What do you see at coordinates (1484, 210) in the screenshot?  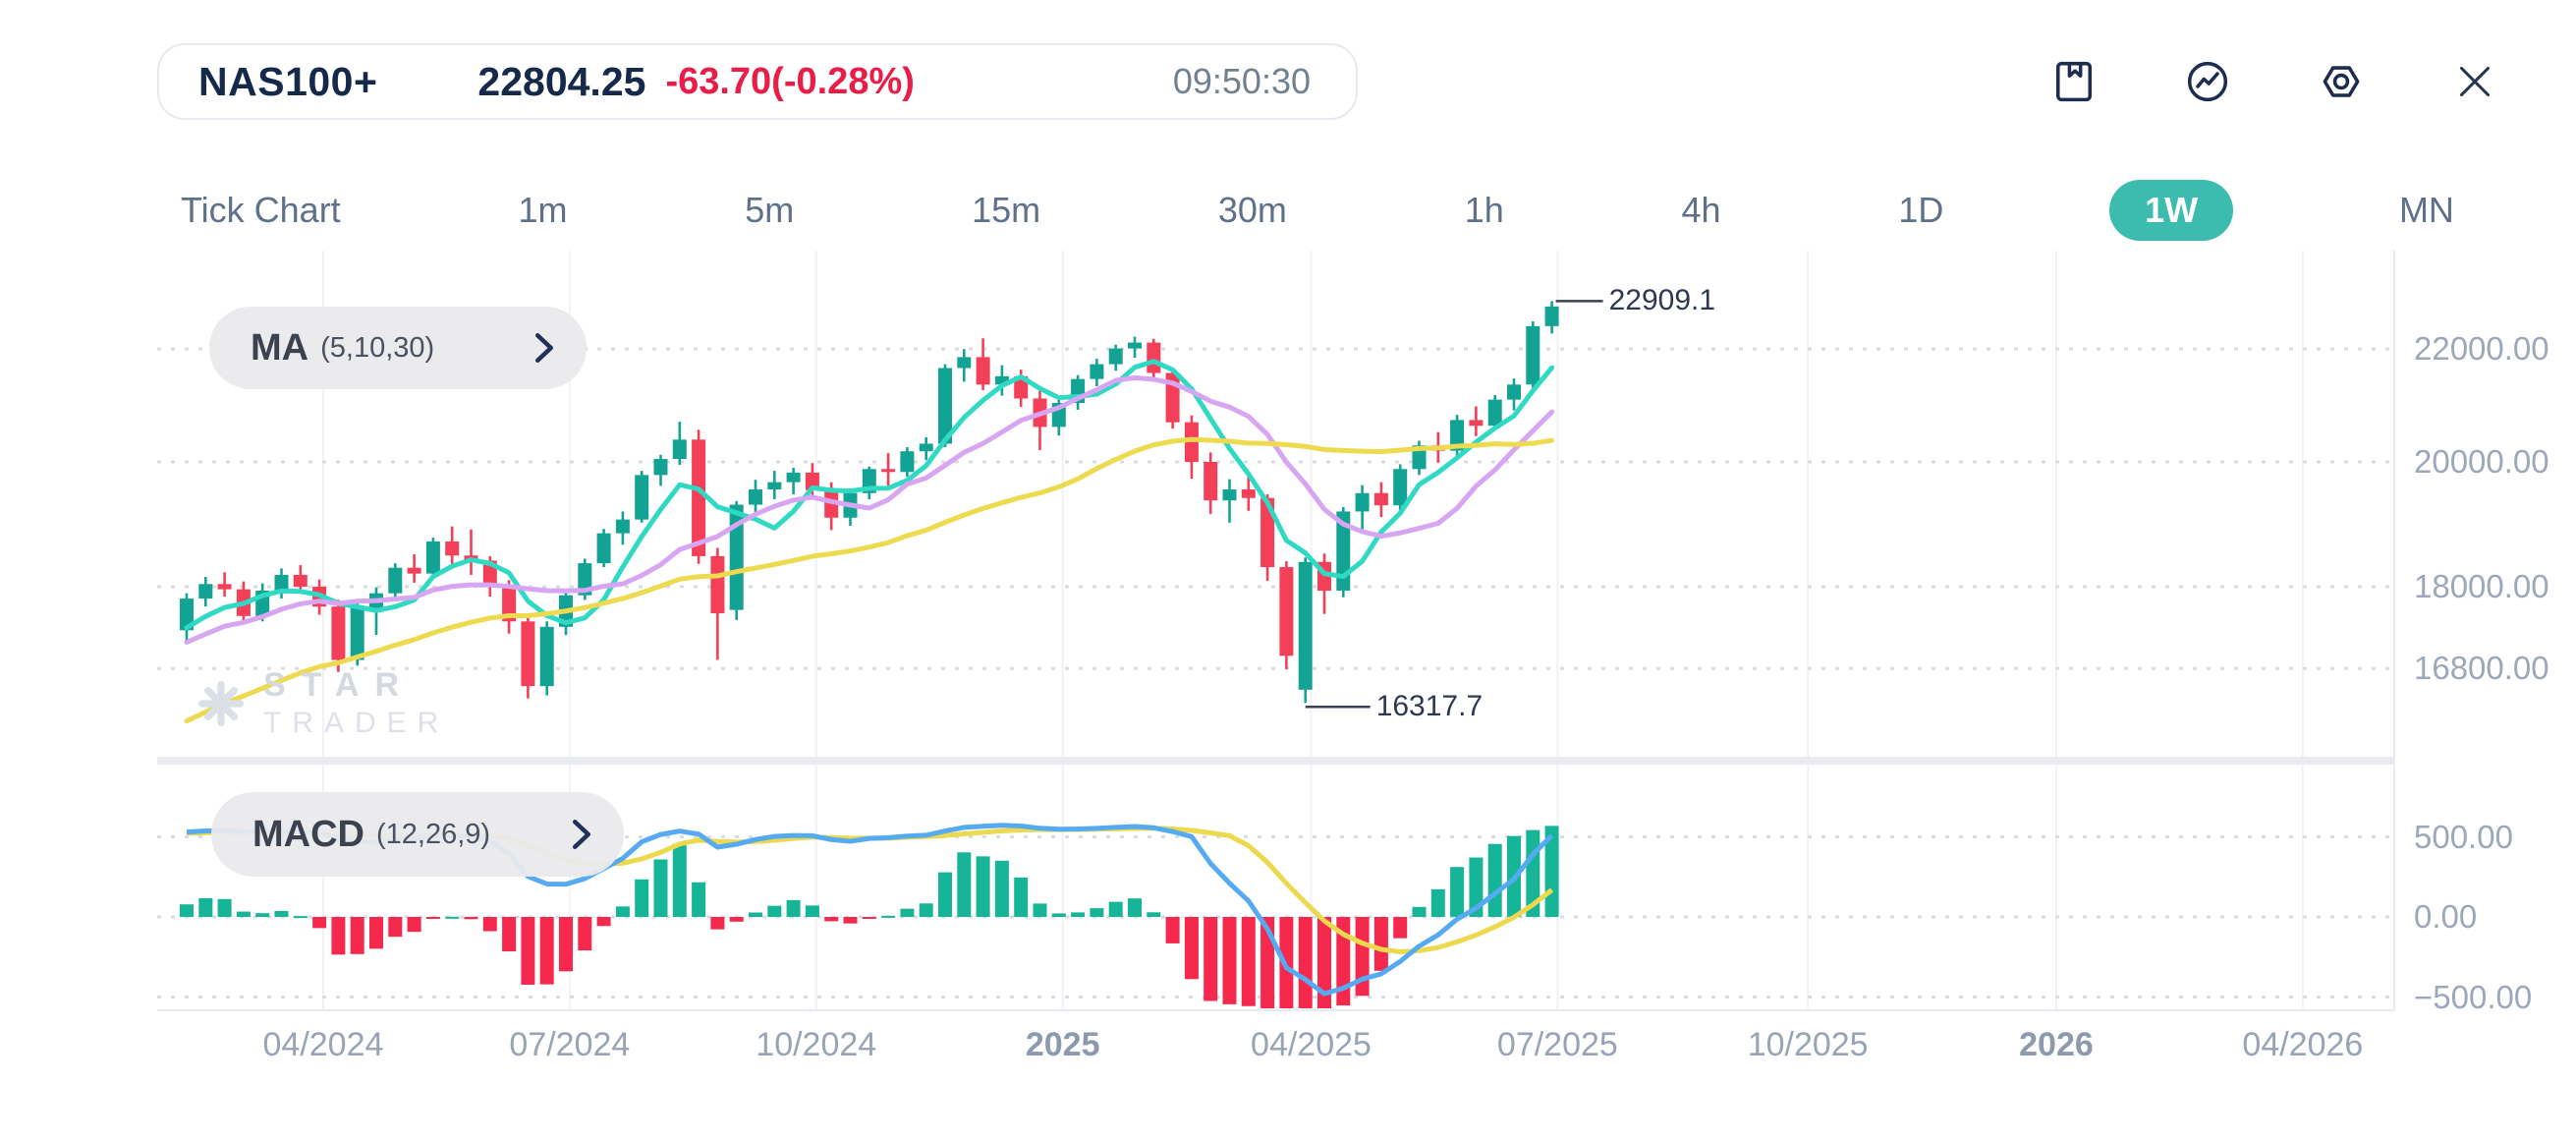 I see `tab-1h: 1h` at bounding box center [1484, 210].